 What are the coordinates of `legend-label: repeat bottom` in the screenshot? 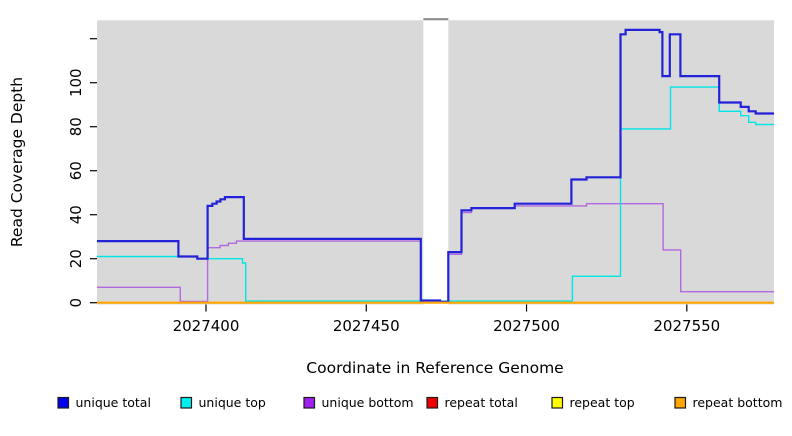 It's located at (738, 402).